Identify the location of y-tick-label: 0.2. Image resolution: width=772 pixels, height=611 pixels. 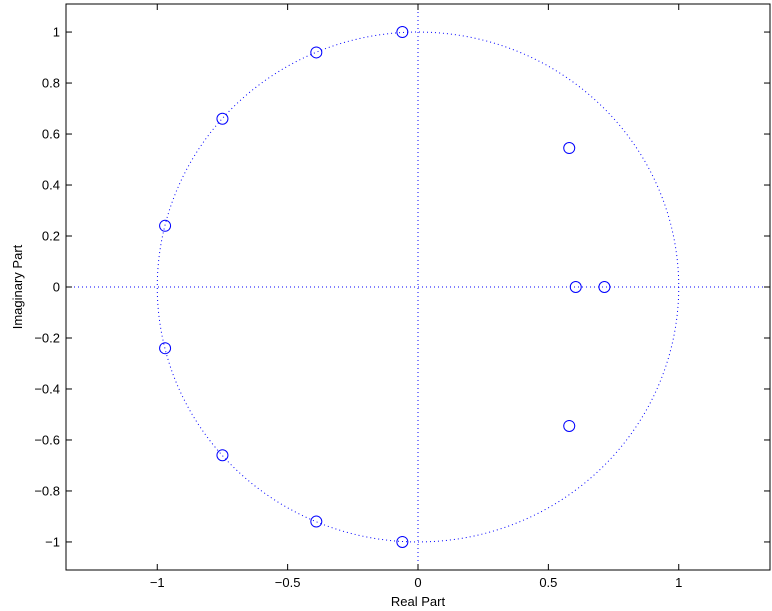
(51, 236).